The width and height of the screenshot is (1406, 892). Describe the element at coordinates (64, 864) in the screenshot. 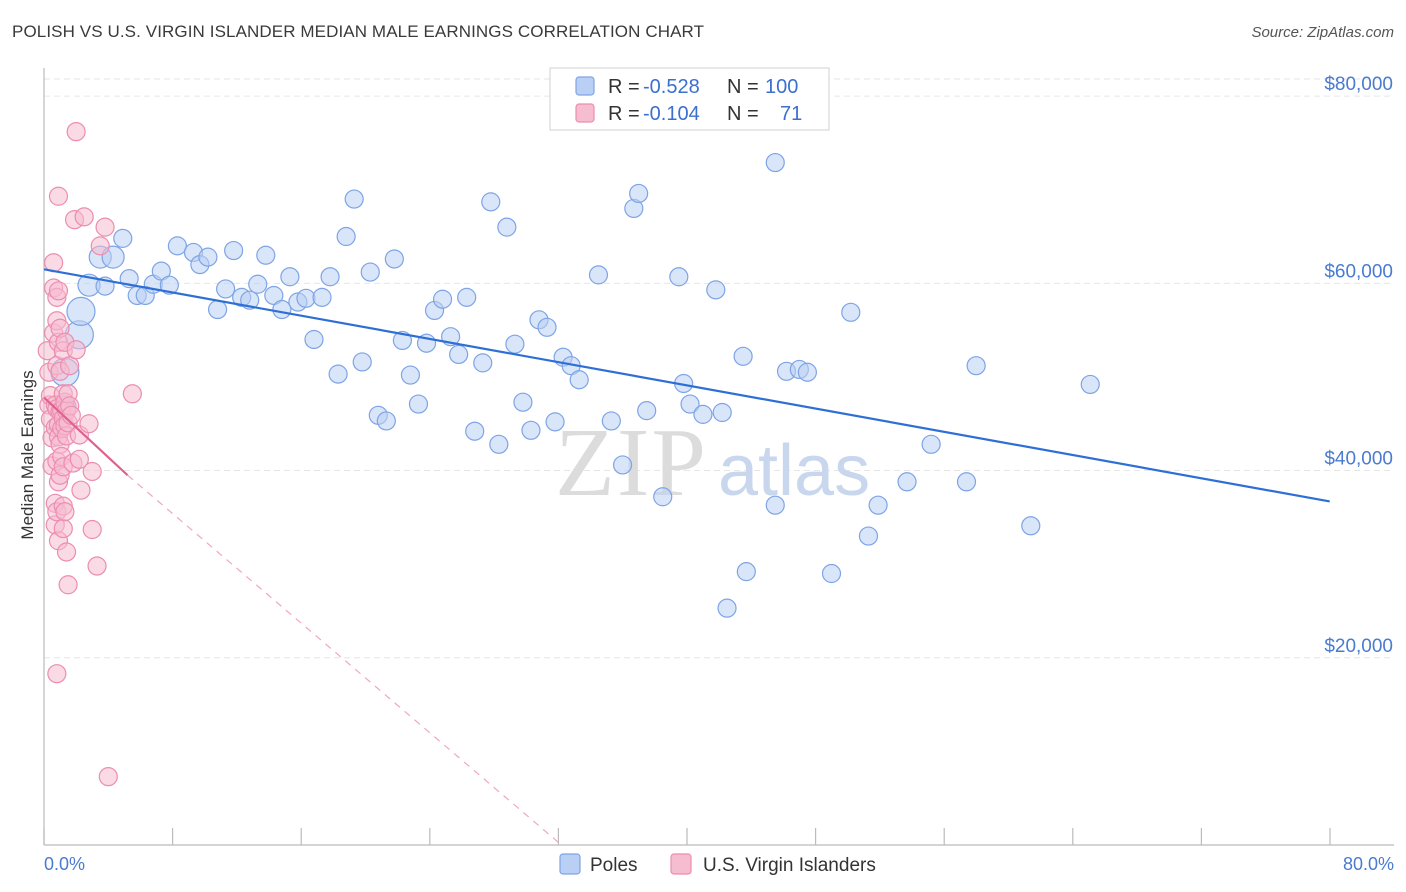

I see `x-tick-label-left: 0.0%` at that location.